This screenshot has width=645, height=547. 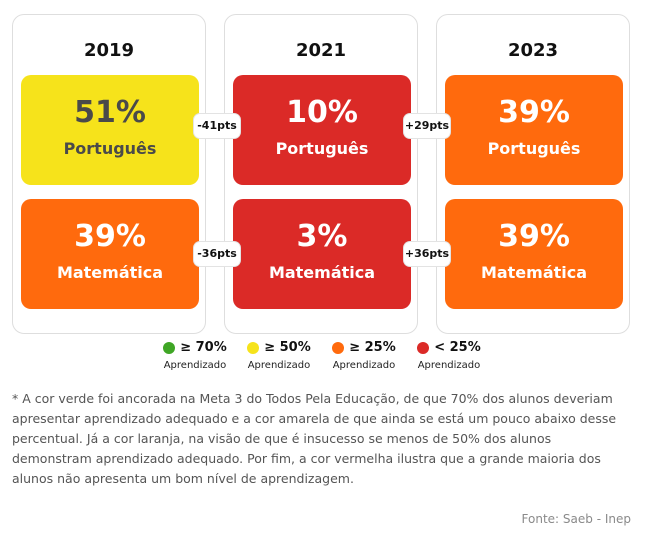 What do you see at coordinates (576, 519) in the screenshot?
I see `source-label: Fonte: Saeb - Inep` at bounding box center [576, 519].